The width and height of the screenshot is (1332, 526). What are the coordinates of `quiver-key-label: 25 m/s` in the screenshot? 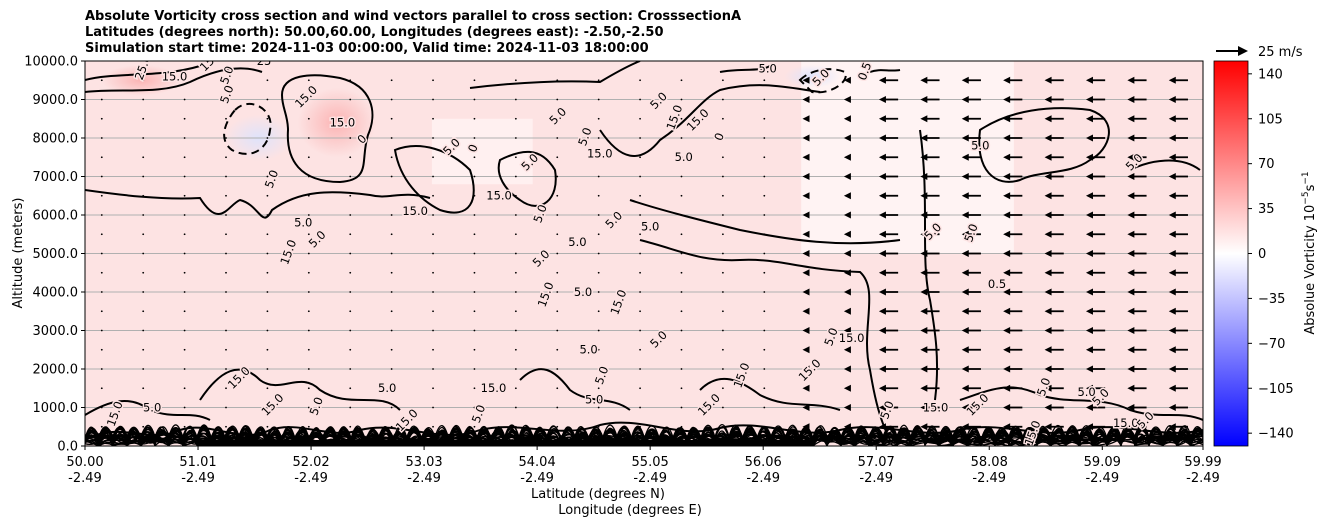 It's located at (1280, 52).